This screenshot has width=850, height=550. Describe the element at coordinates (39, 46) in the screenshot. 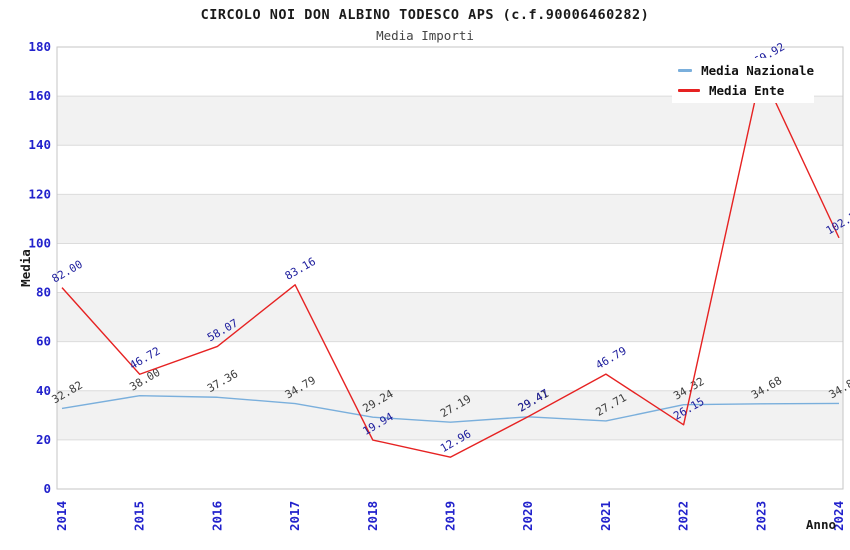

I see `y-tick-label: 180` at that location.